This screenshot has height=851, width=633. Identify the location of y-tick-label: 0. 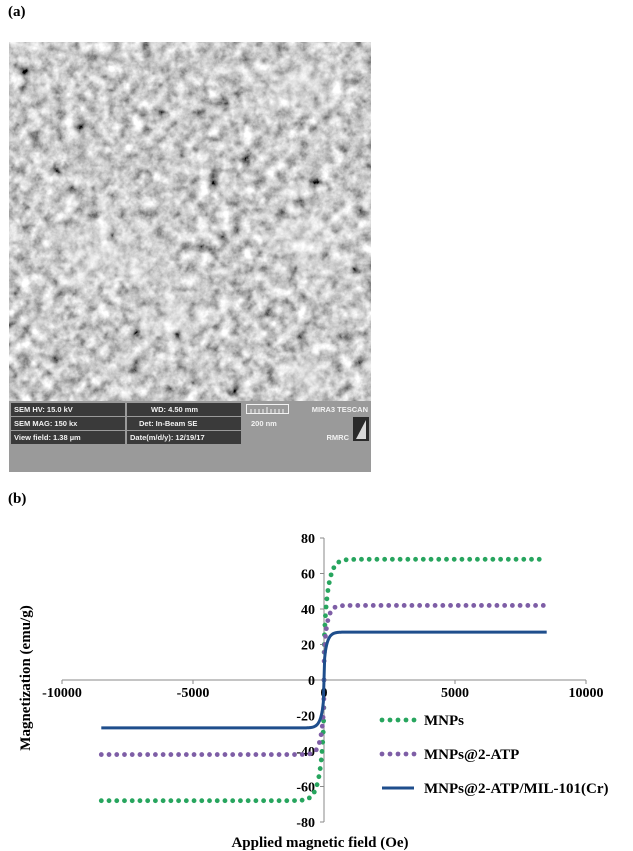
(311, 681).